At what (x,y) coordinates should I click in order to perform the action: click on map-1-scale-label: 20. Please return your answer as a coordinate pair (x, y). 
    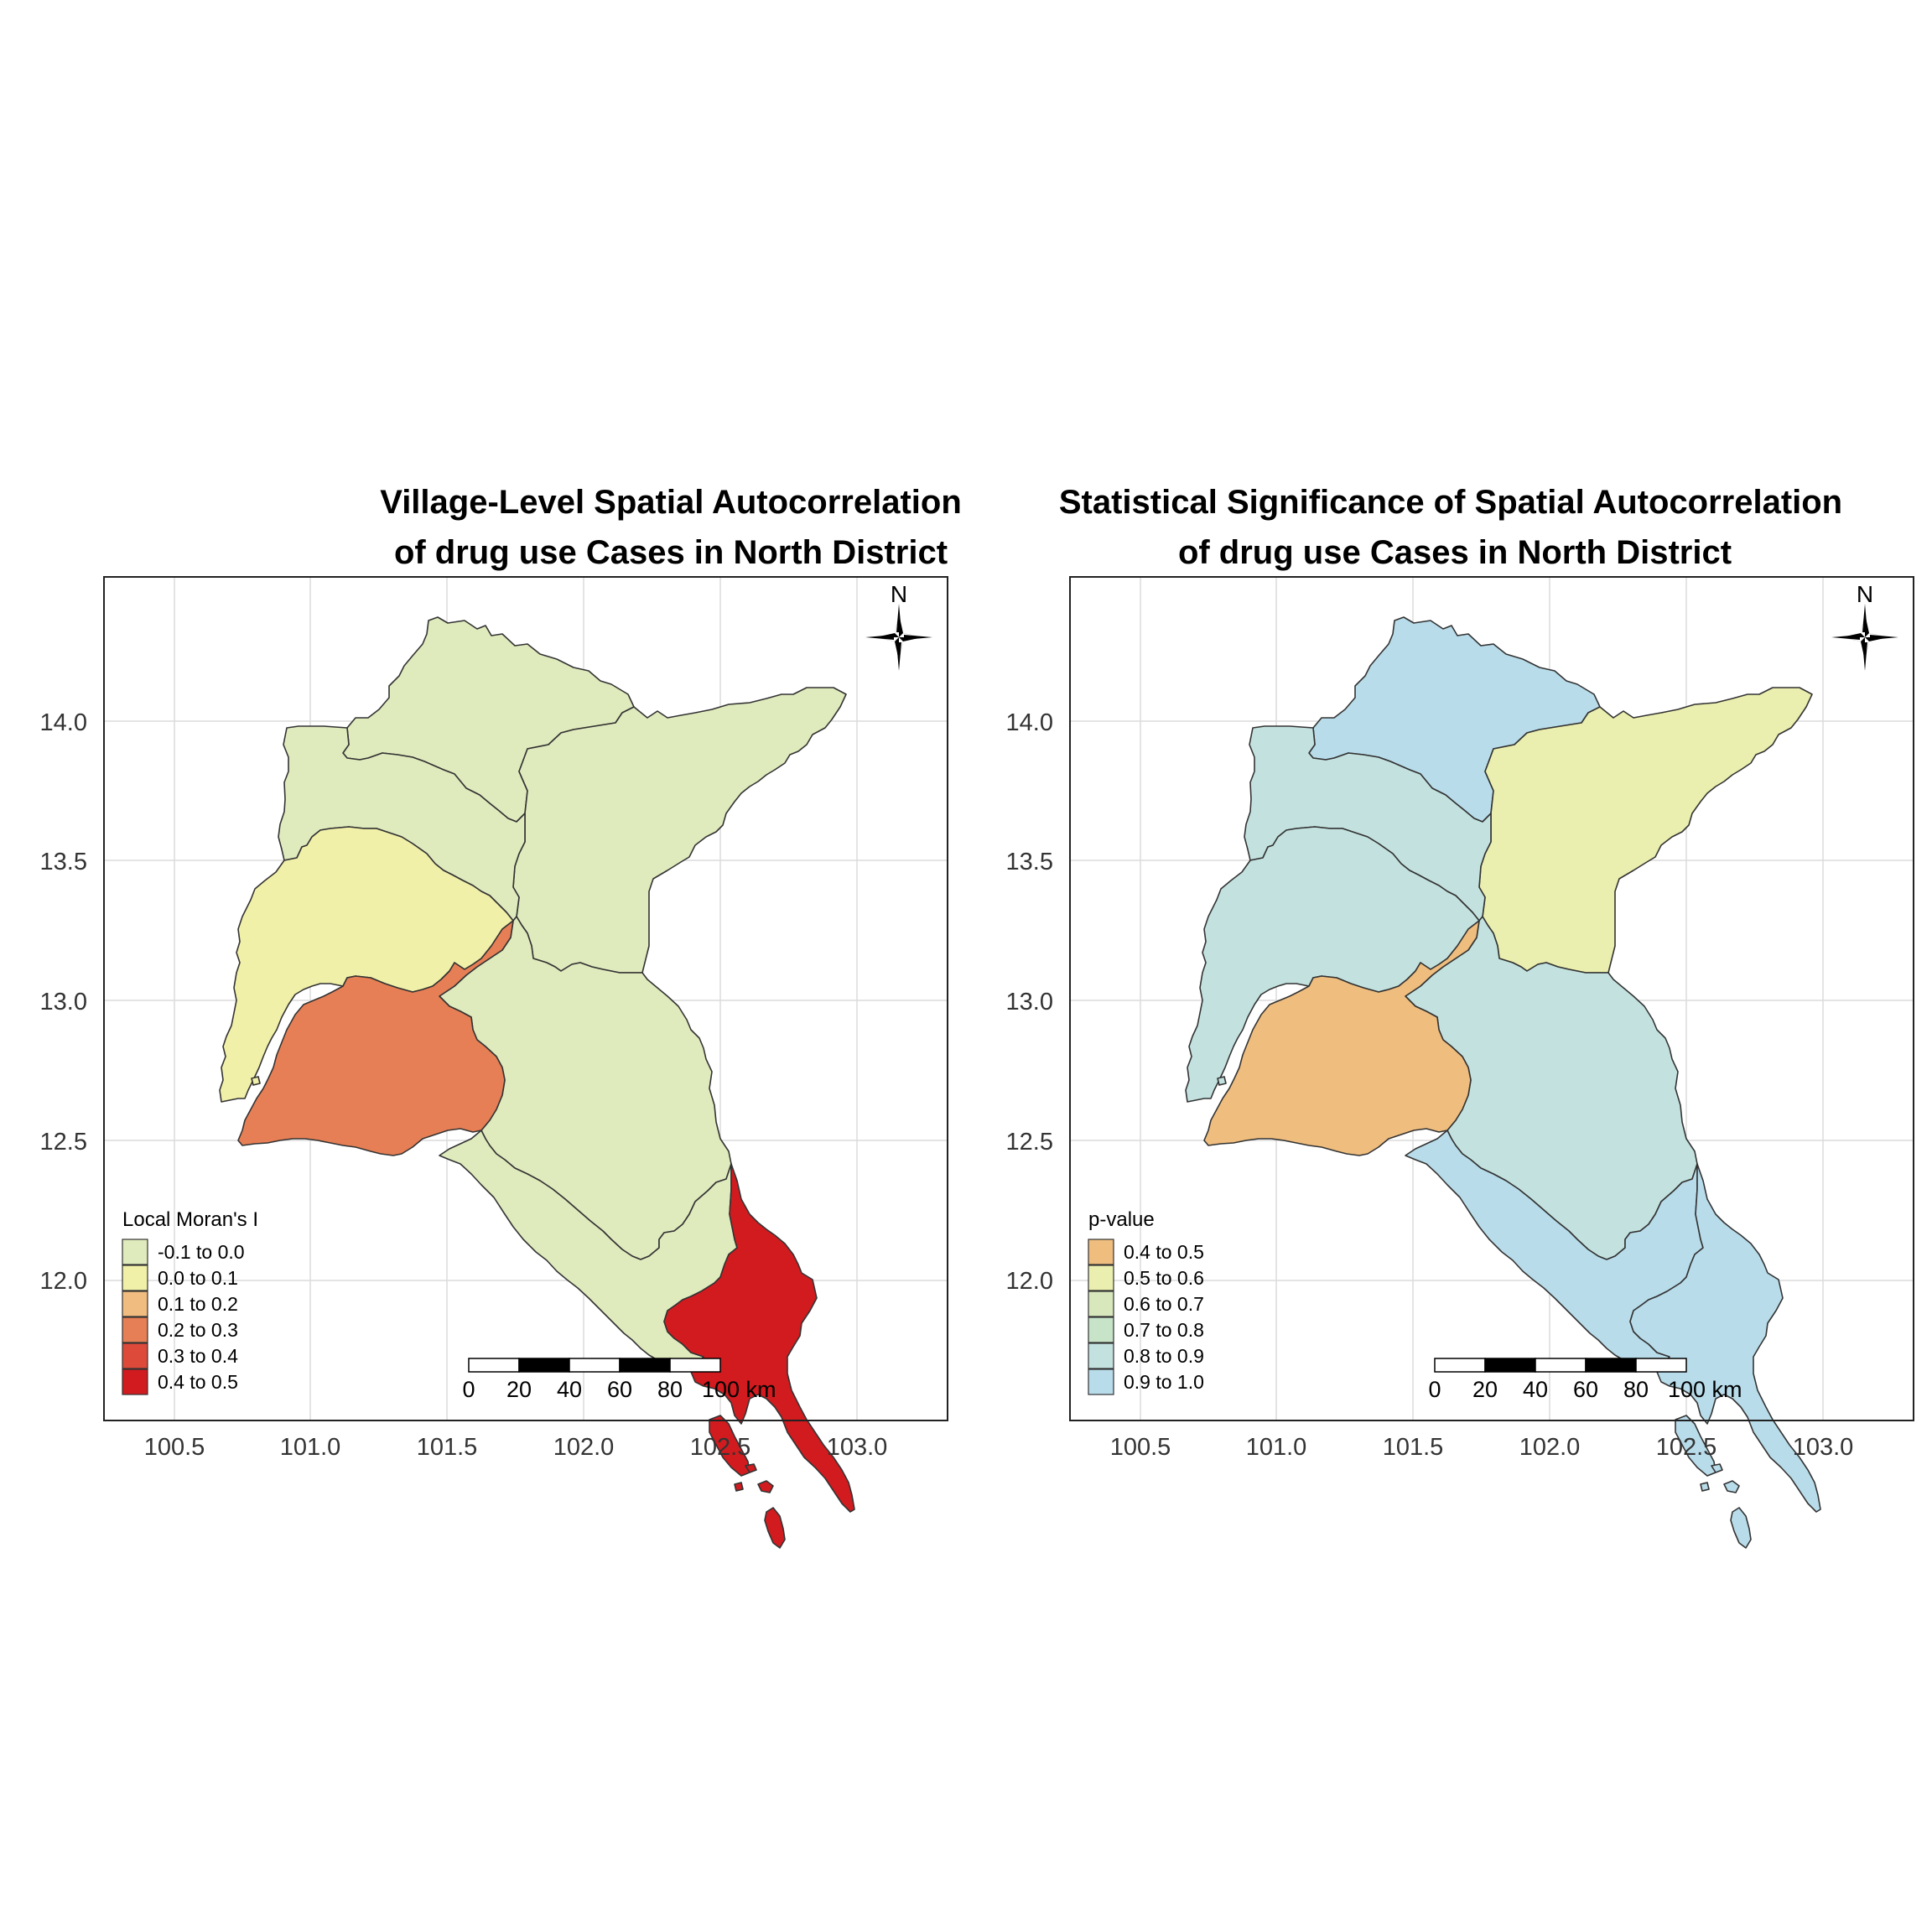
    Looking at the image, I should click on (519, 1389).